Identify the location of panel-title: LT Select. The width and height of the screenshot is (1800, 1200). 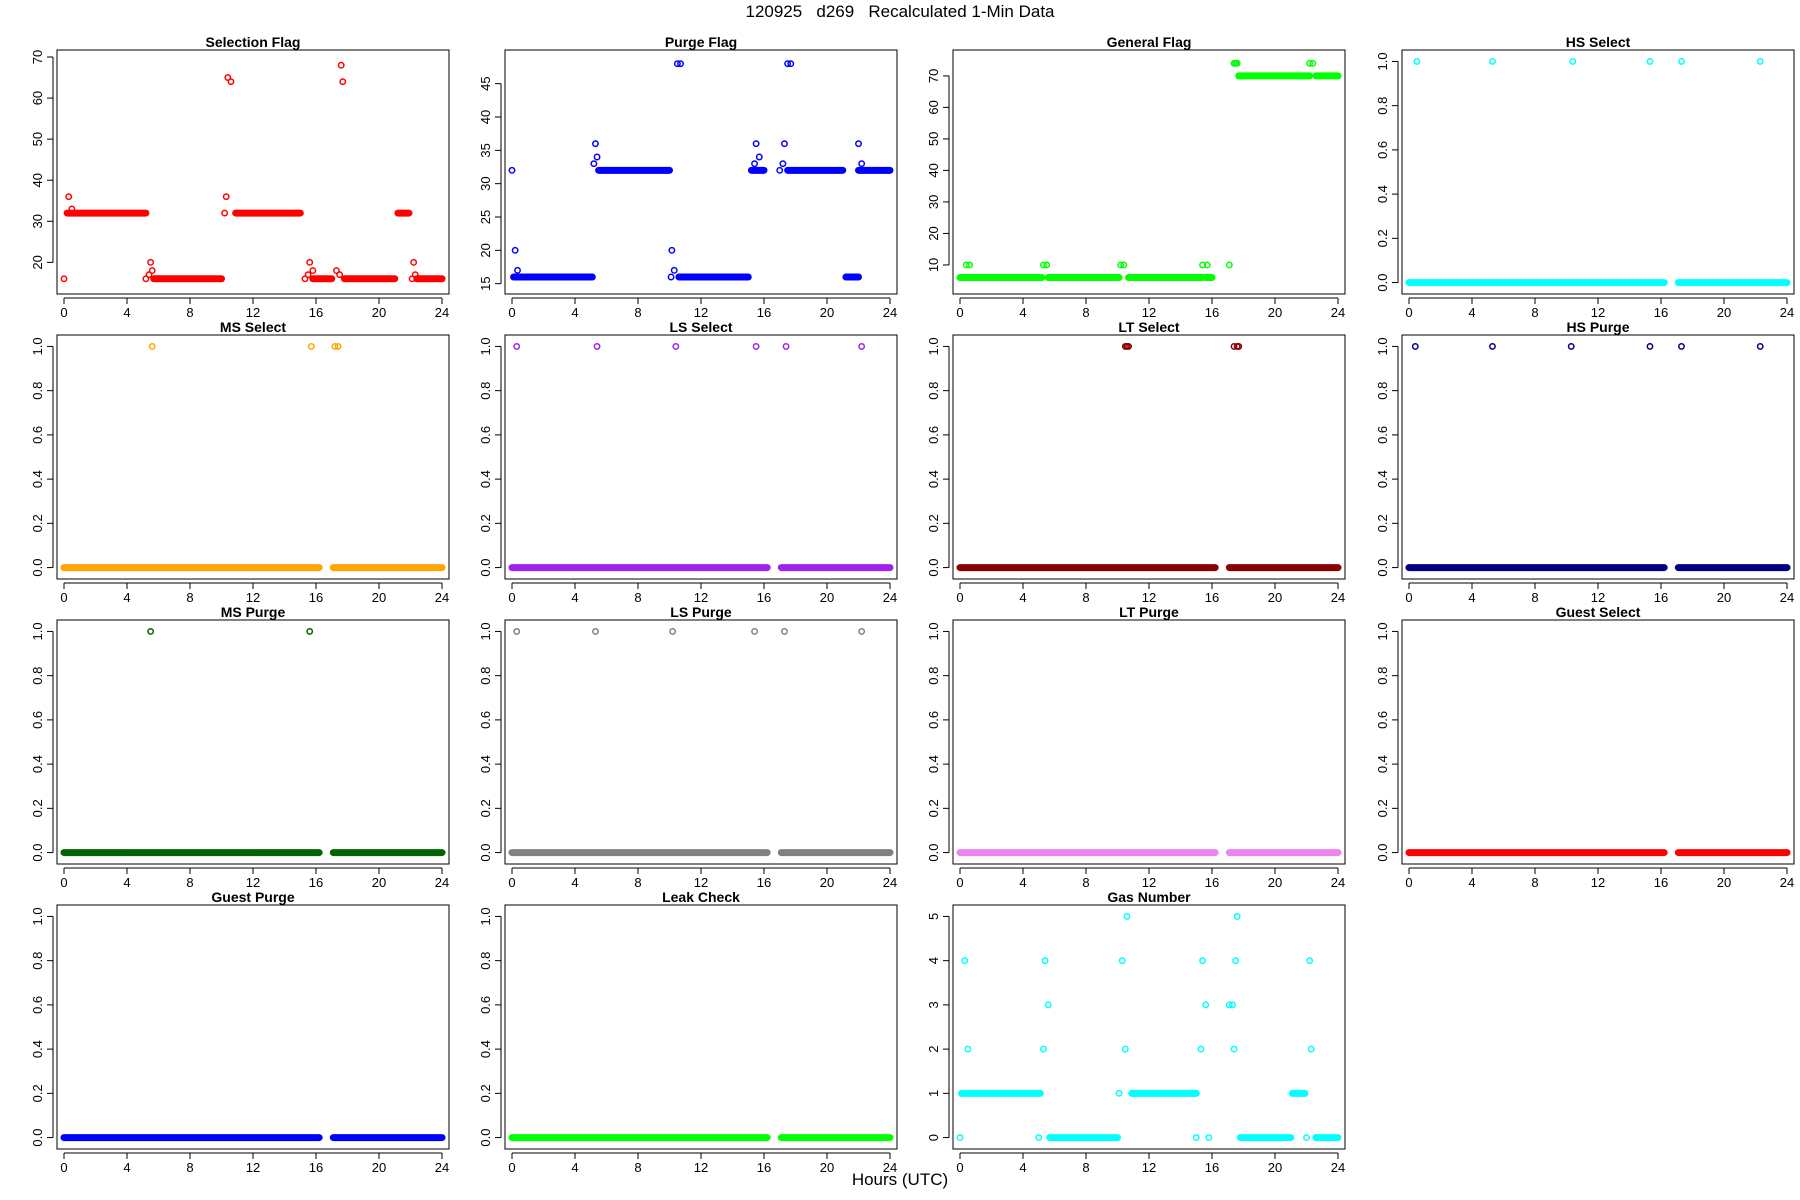
(1149, 327).